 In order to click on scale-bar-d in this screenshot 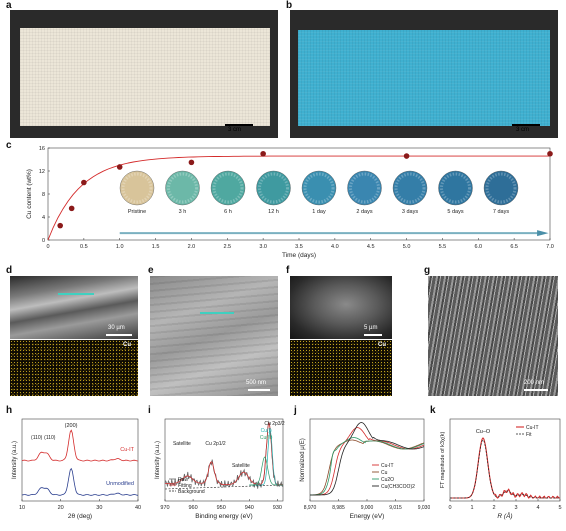, I will do `click(119, 335)`.